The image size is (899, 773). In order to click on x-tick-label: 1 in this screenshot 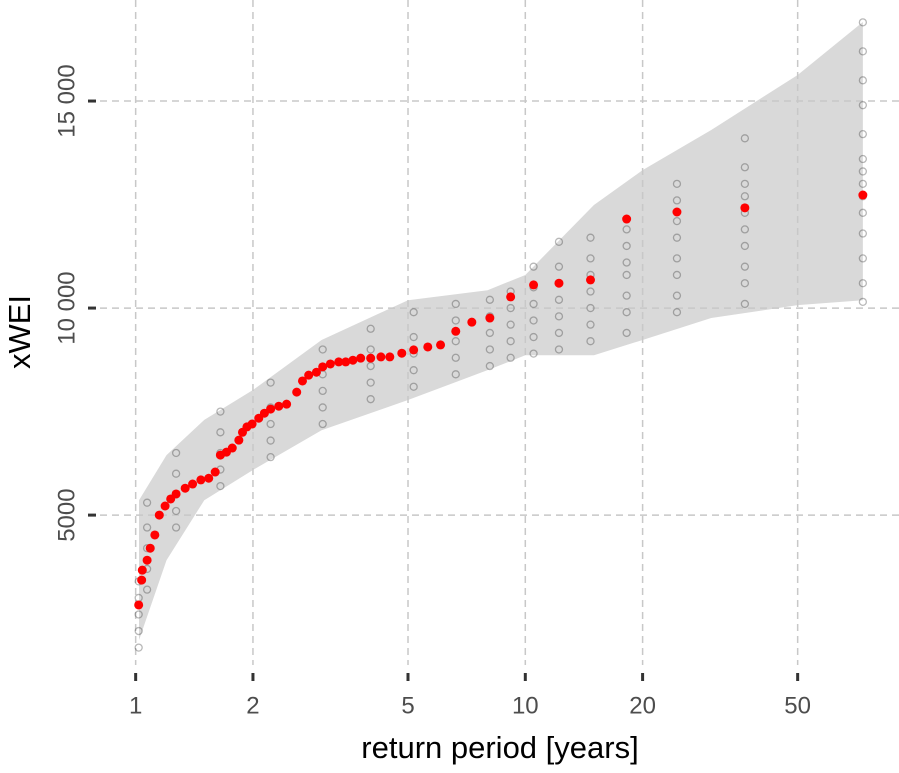, I will do `click(135, 705)`.